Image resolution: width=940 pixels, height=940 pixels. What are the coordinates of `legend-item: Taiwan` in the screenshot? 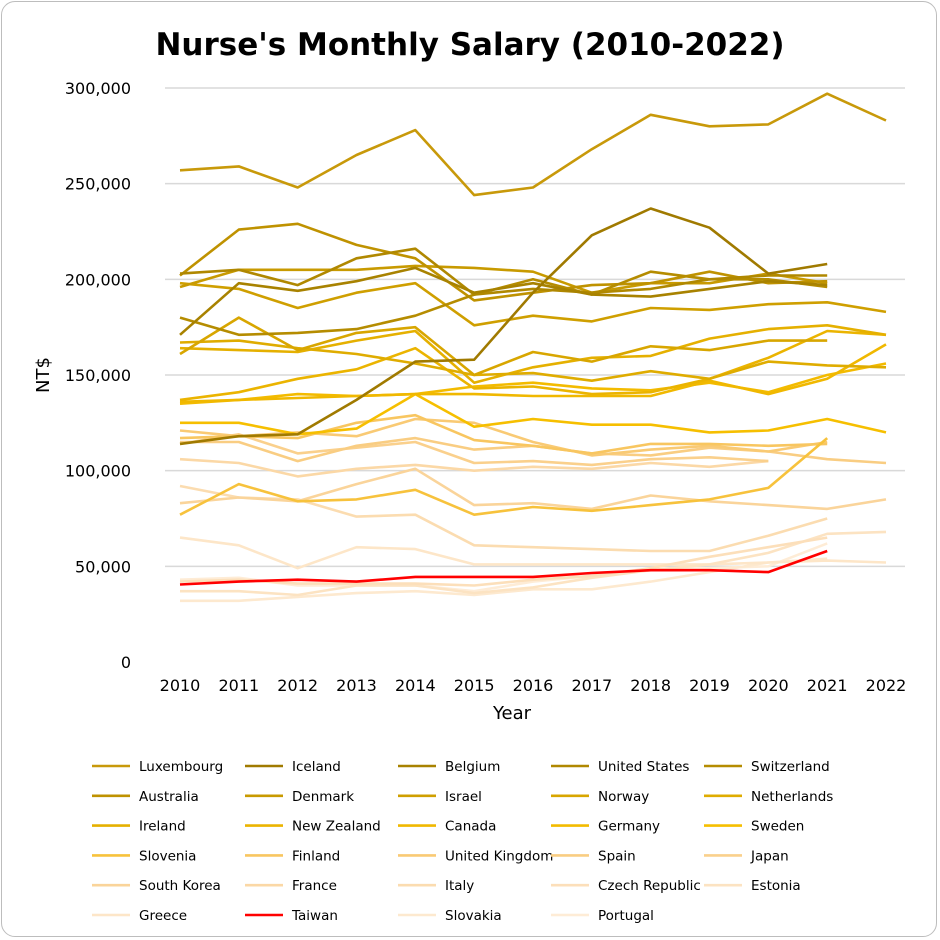 It's located at (291, 916).